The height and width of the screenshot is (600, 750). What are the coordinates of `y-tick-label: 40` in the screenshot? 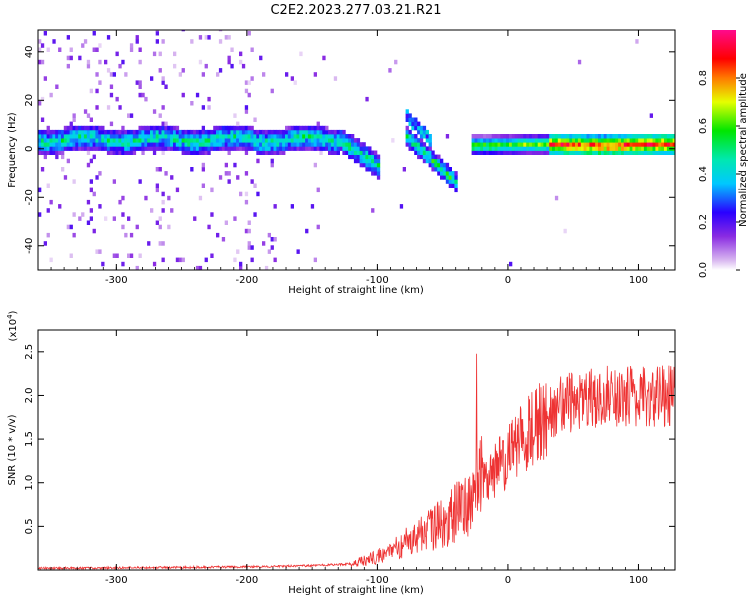 It's located at (29, 51).